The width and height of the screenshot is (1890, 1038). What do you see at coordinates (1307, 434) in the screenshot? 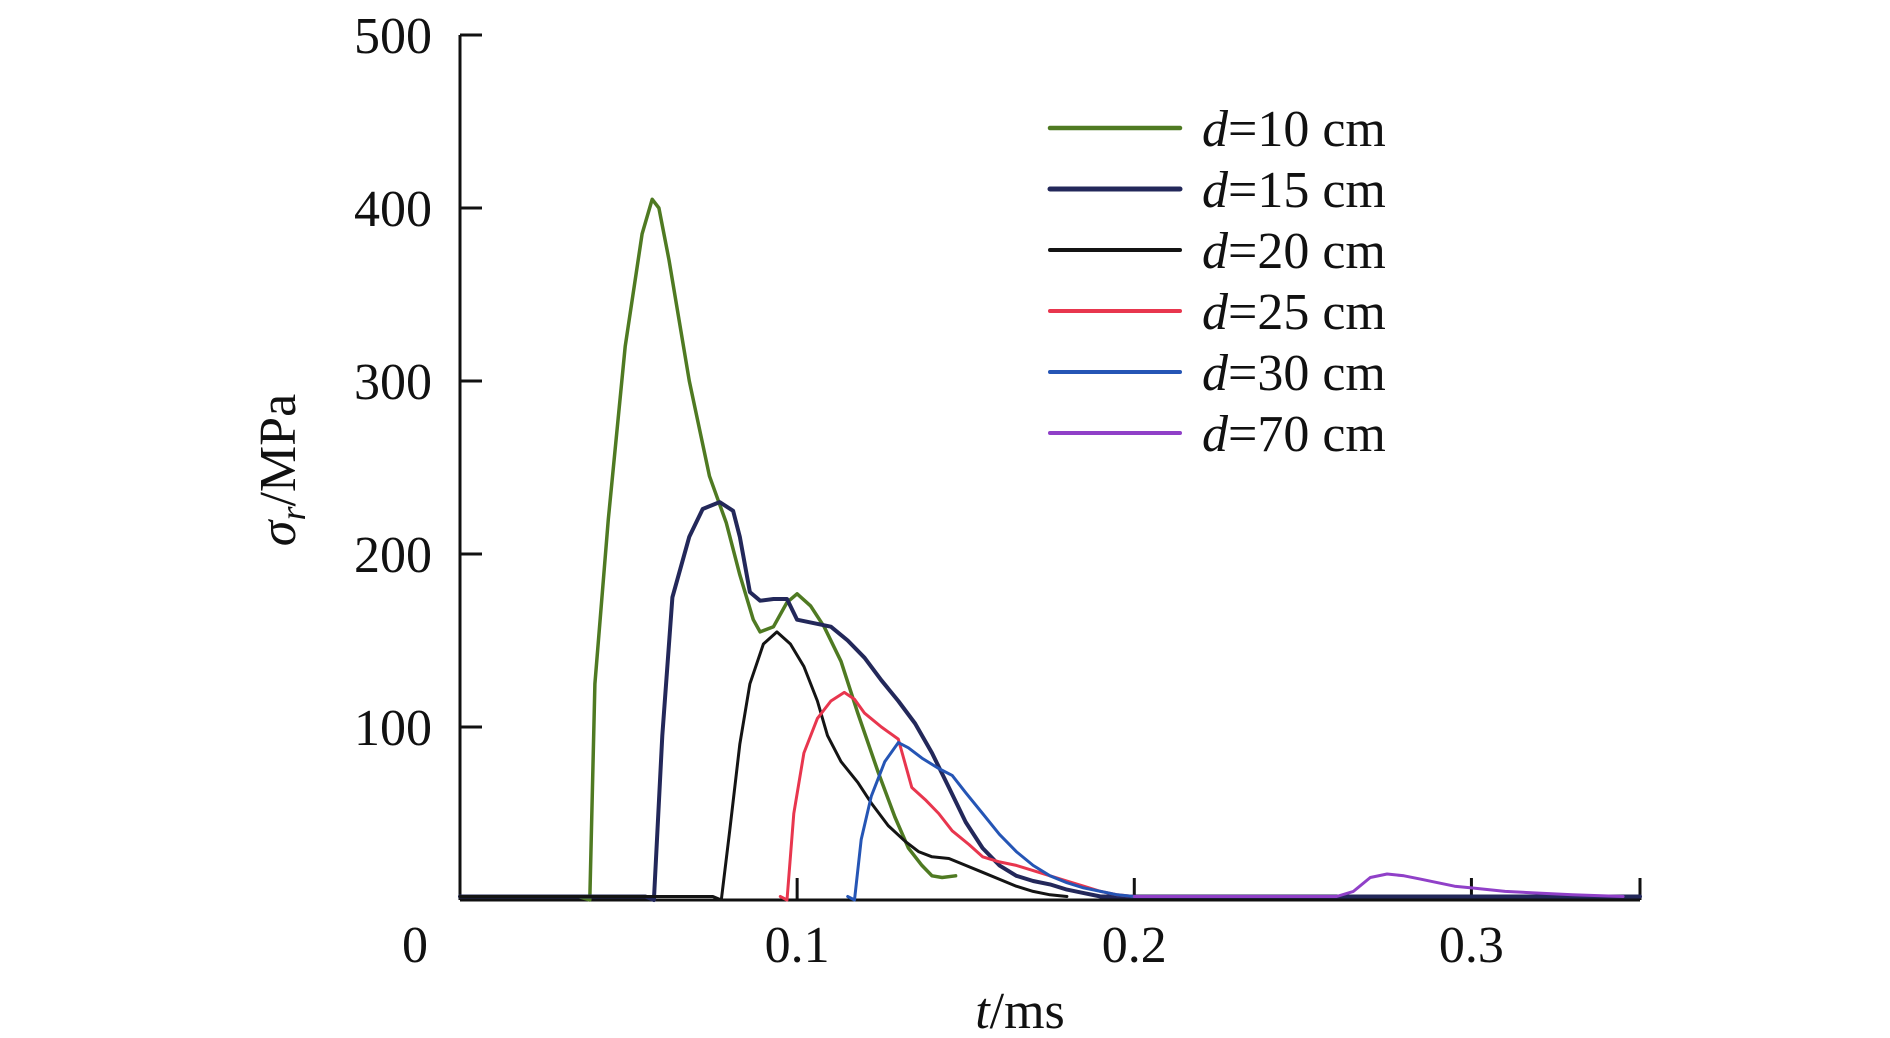
I see `legend-value: =70 cm` at bounding box center [1307, 434].